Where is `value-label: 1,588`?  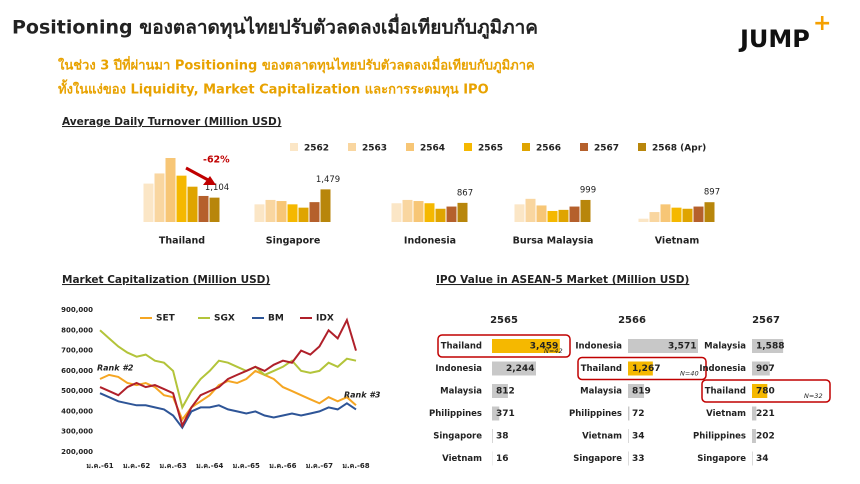
value-label: 1,588 is located at coordinates (770, 347).